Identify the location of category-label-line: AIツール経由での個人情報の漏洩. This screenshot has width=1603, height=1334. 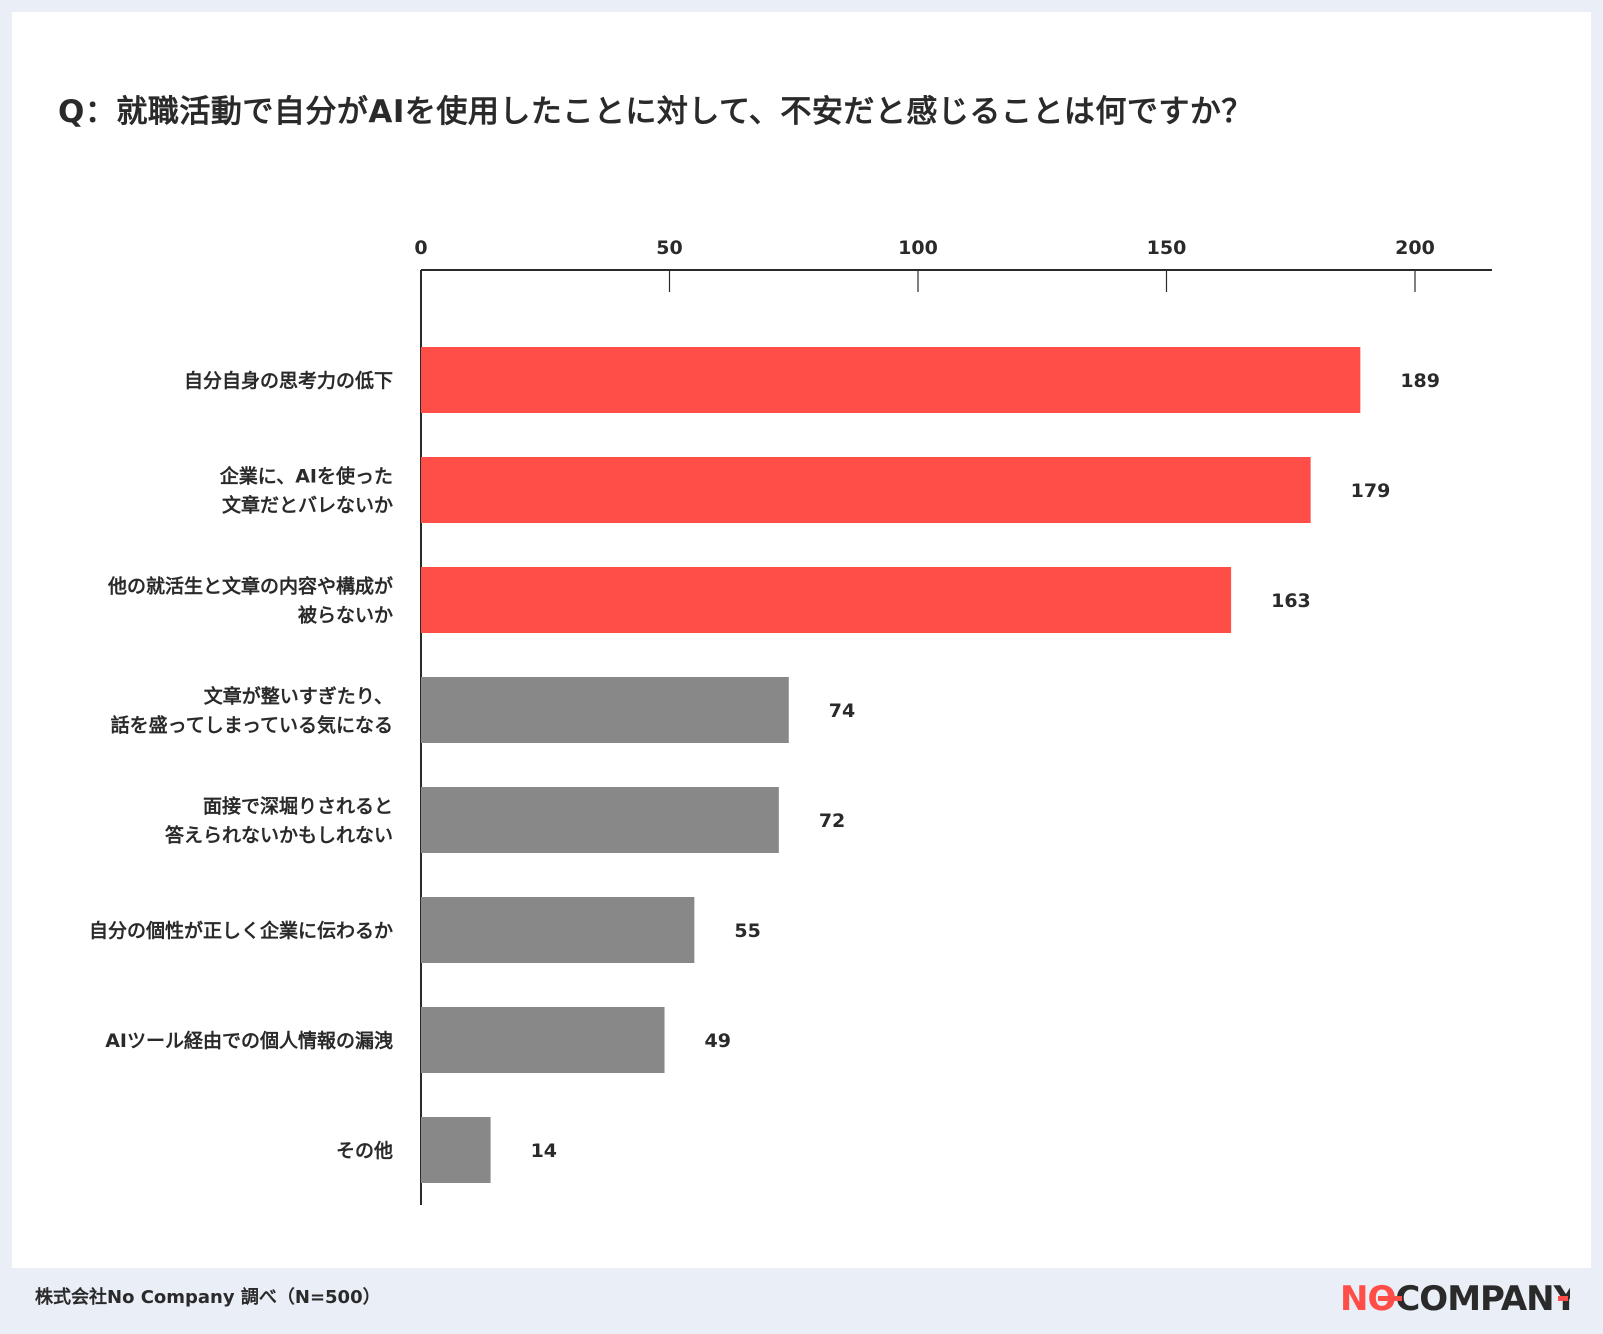
(249, 1040).